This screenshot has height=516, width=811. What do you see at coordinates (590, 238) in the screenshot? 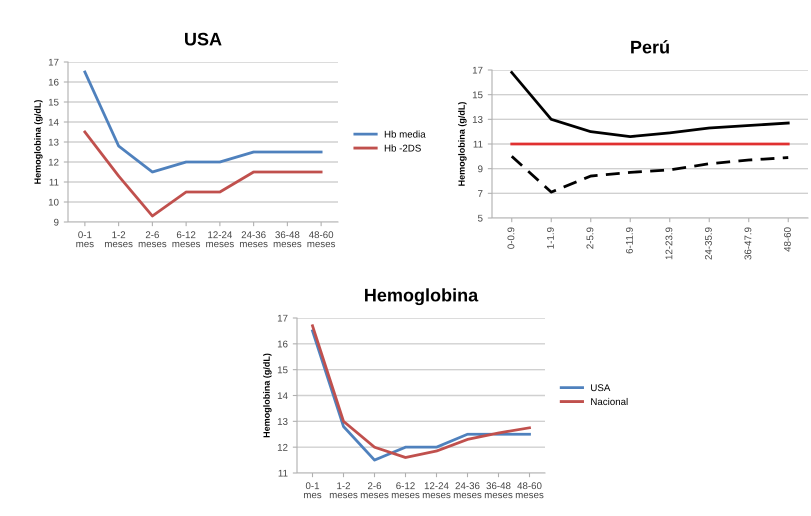
I see `x-tick-label: 2-5.9` at bounding box center [590, 238].